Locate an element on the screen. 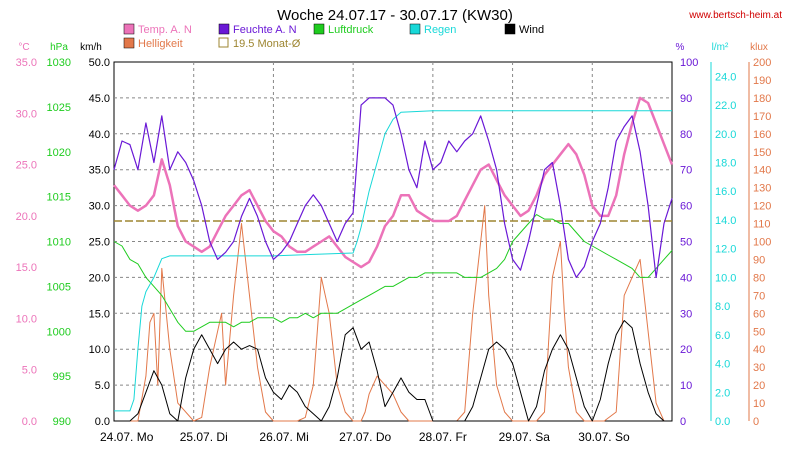 The height and width of the screenshot is (460, 790). legend-swatch-regen is located at coordinates (415, 29).